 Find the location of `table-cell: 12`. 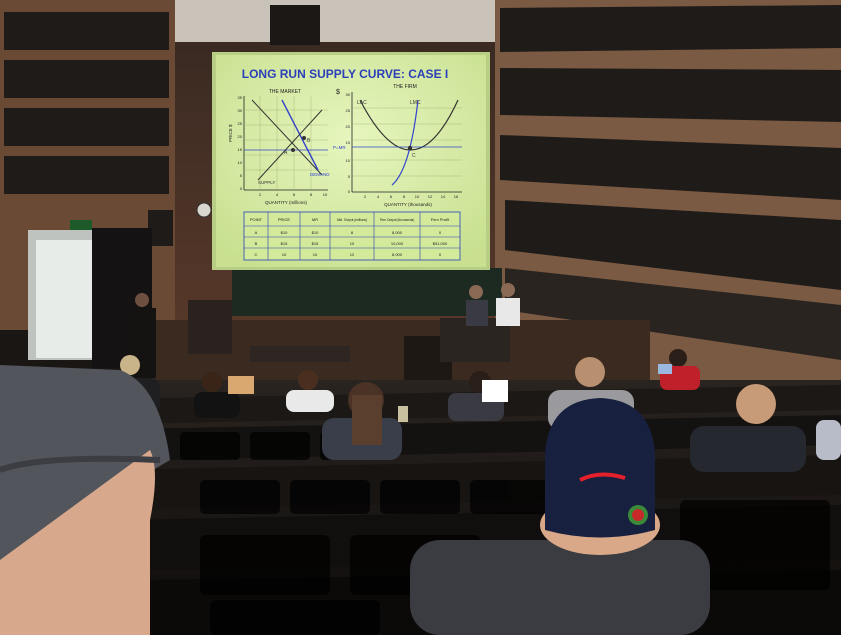

table-cell: 12 is located at coordinates (352, 254).